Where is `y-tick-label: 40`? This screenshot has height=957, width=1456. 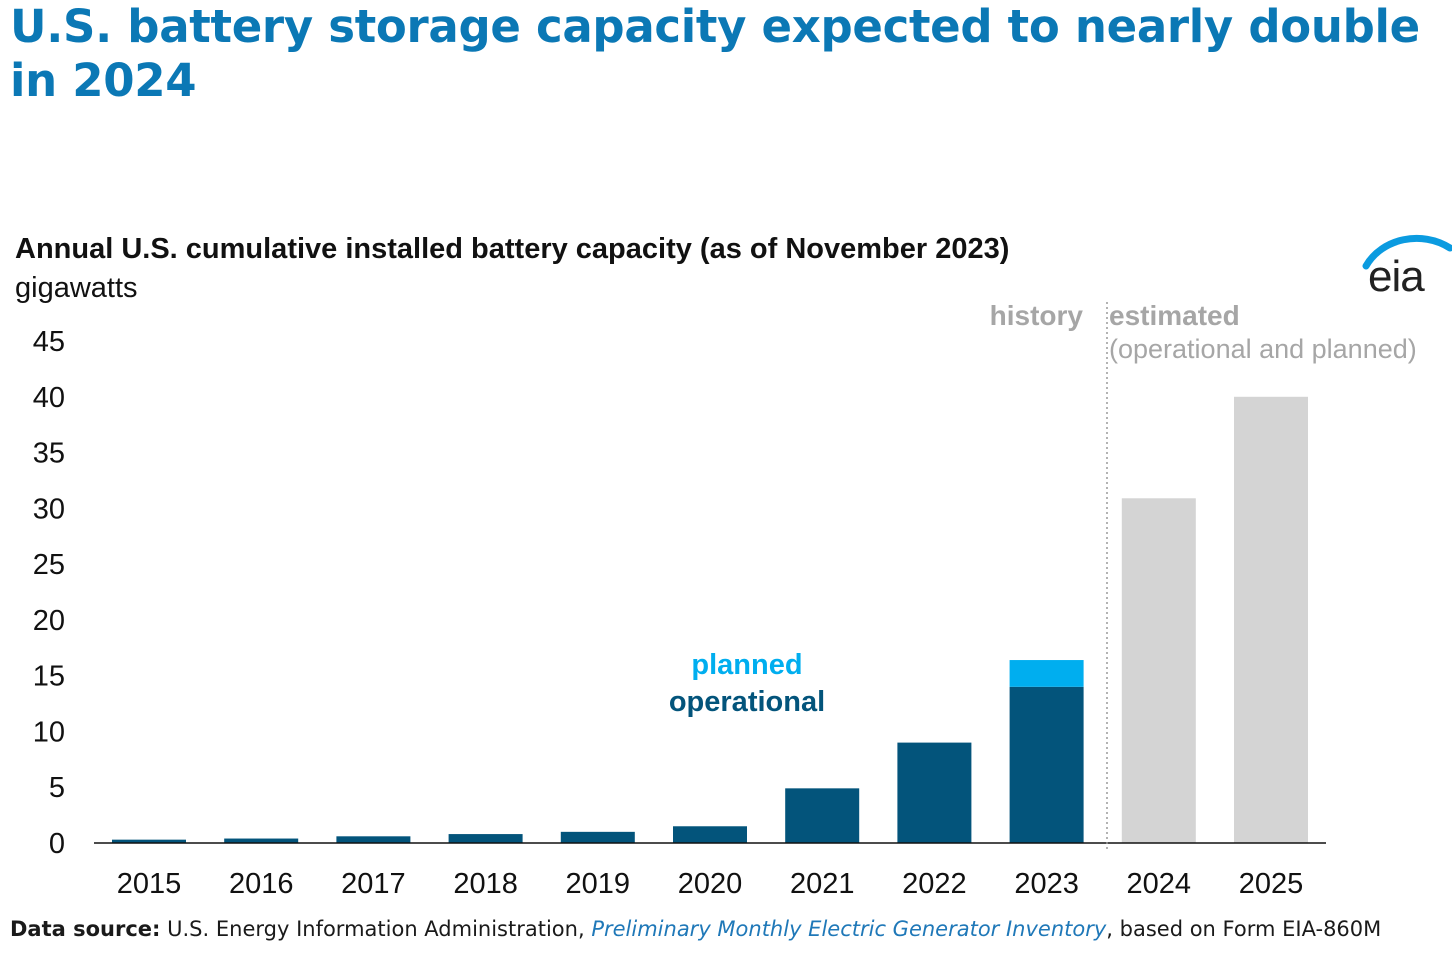 y-tick-label: 40 is located at coordinates (49, 398).